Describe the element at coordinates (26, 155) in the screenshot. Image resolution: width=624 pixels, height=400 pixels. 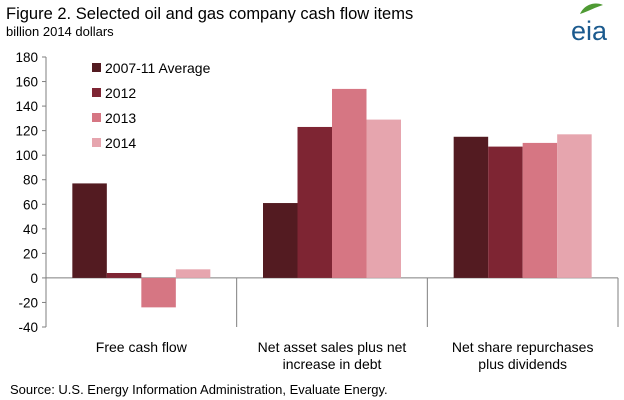
I see `y-tick-label: 100` at that location.